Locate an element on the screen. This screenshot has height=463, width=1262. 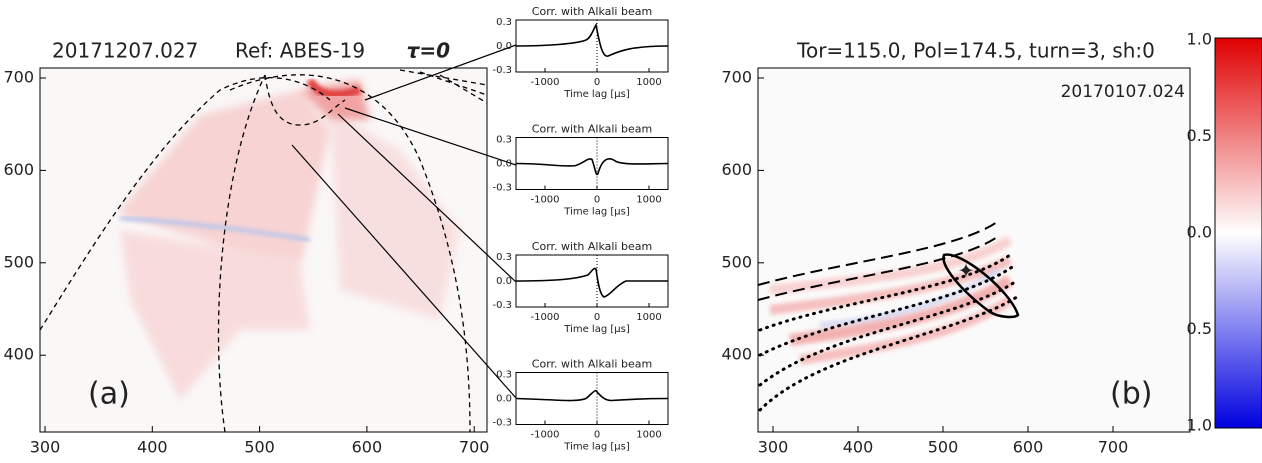
reference: Ref: ABES-19 is located at coordinates (300, 51).